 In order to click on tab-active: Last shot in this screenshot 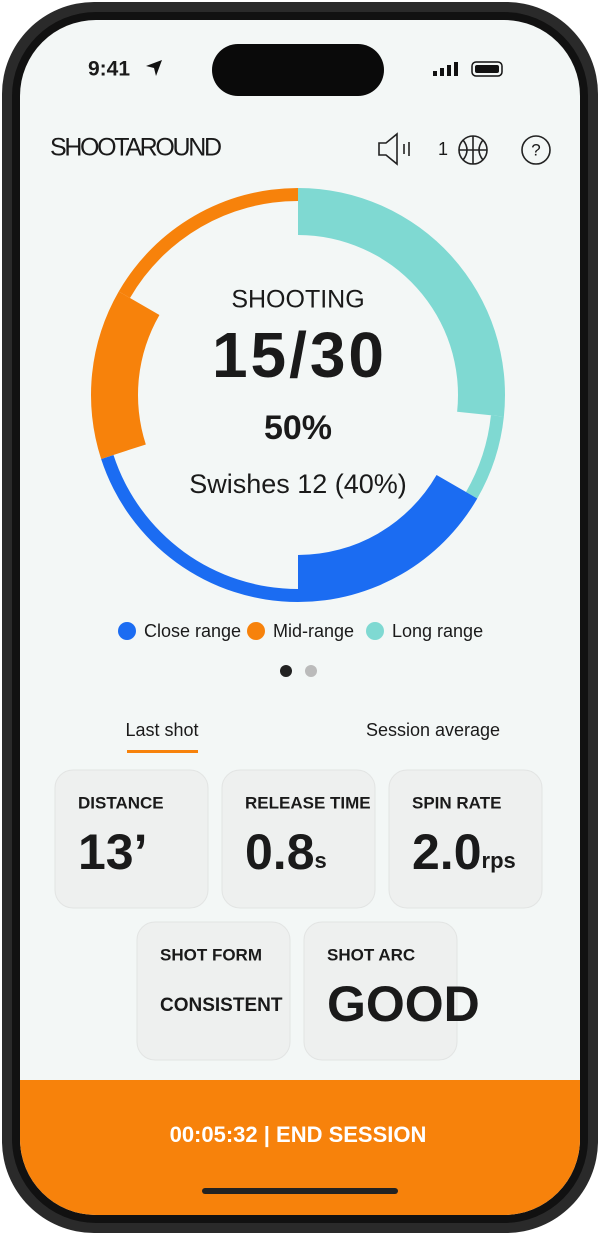, I will do `click(161, 730)`.